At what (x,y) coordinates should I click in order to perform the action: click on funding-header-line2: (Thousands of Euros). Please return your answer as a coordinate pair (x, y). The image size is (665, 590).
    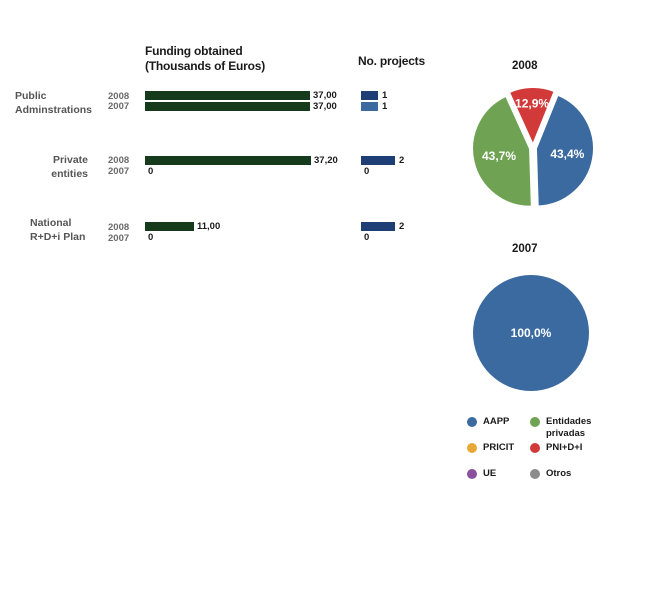
    Looking at the image, I should click on (205, 66).